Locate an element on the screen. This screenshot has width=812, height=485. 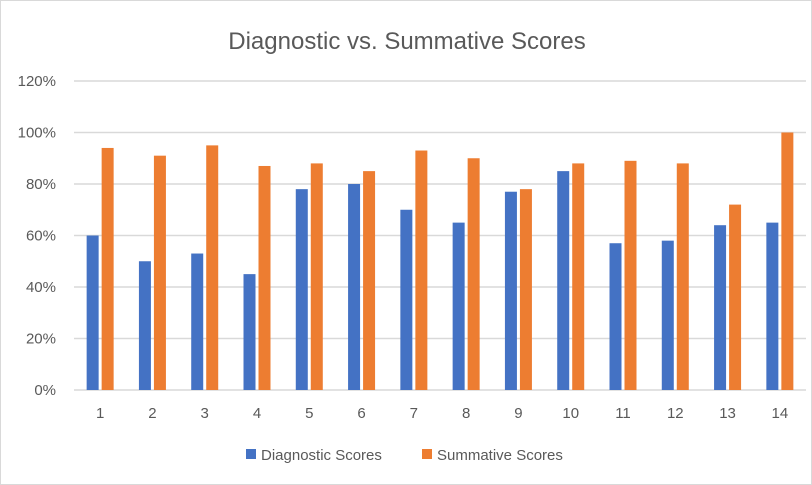
x-tick-label: 4 is located at coordinates (257, 413).